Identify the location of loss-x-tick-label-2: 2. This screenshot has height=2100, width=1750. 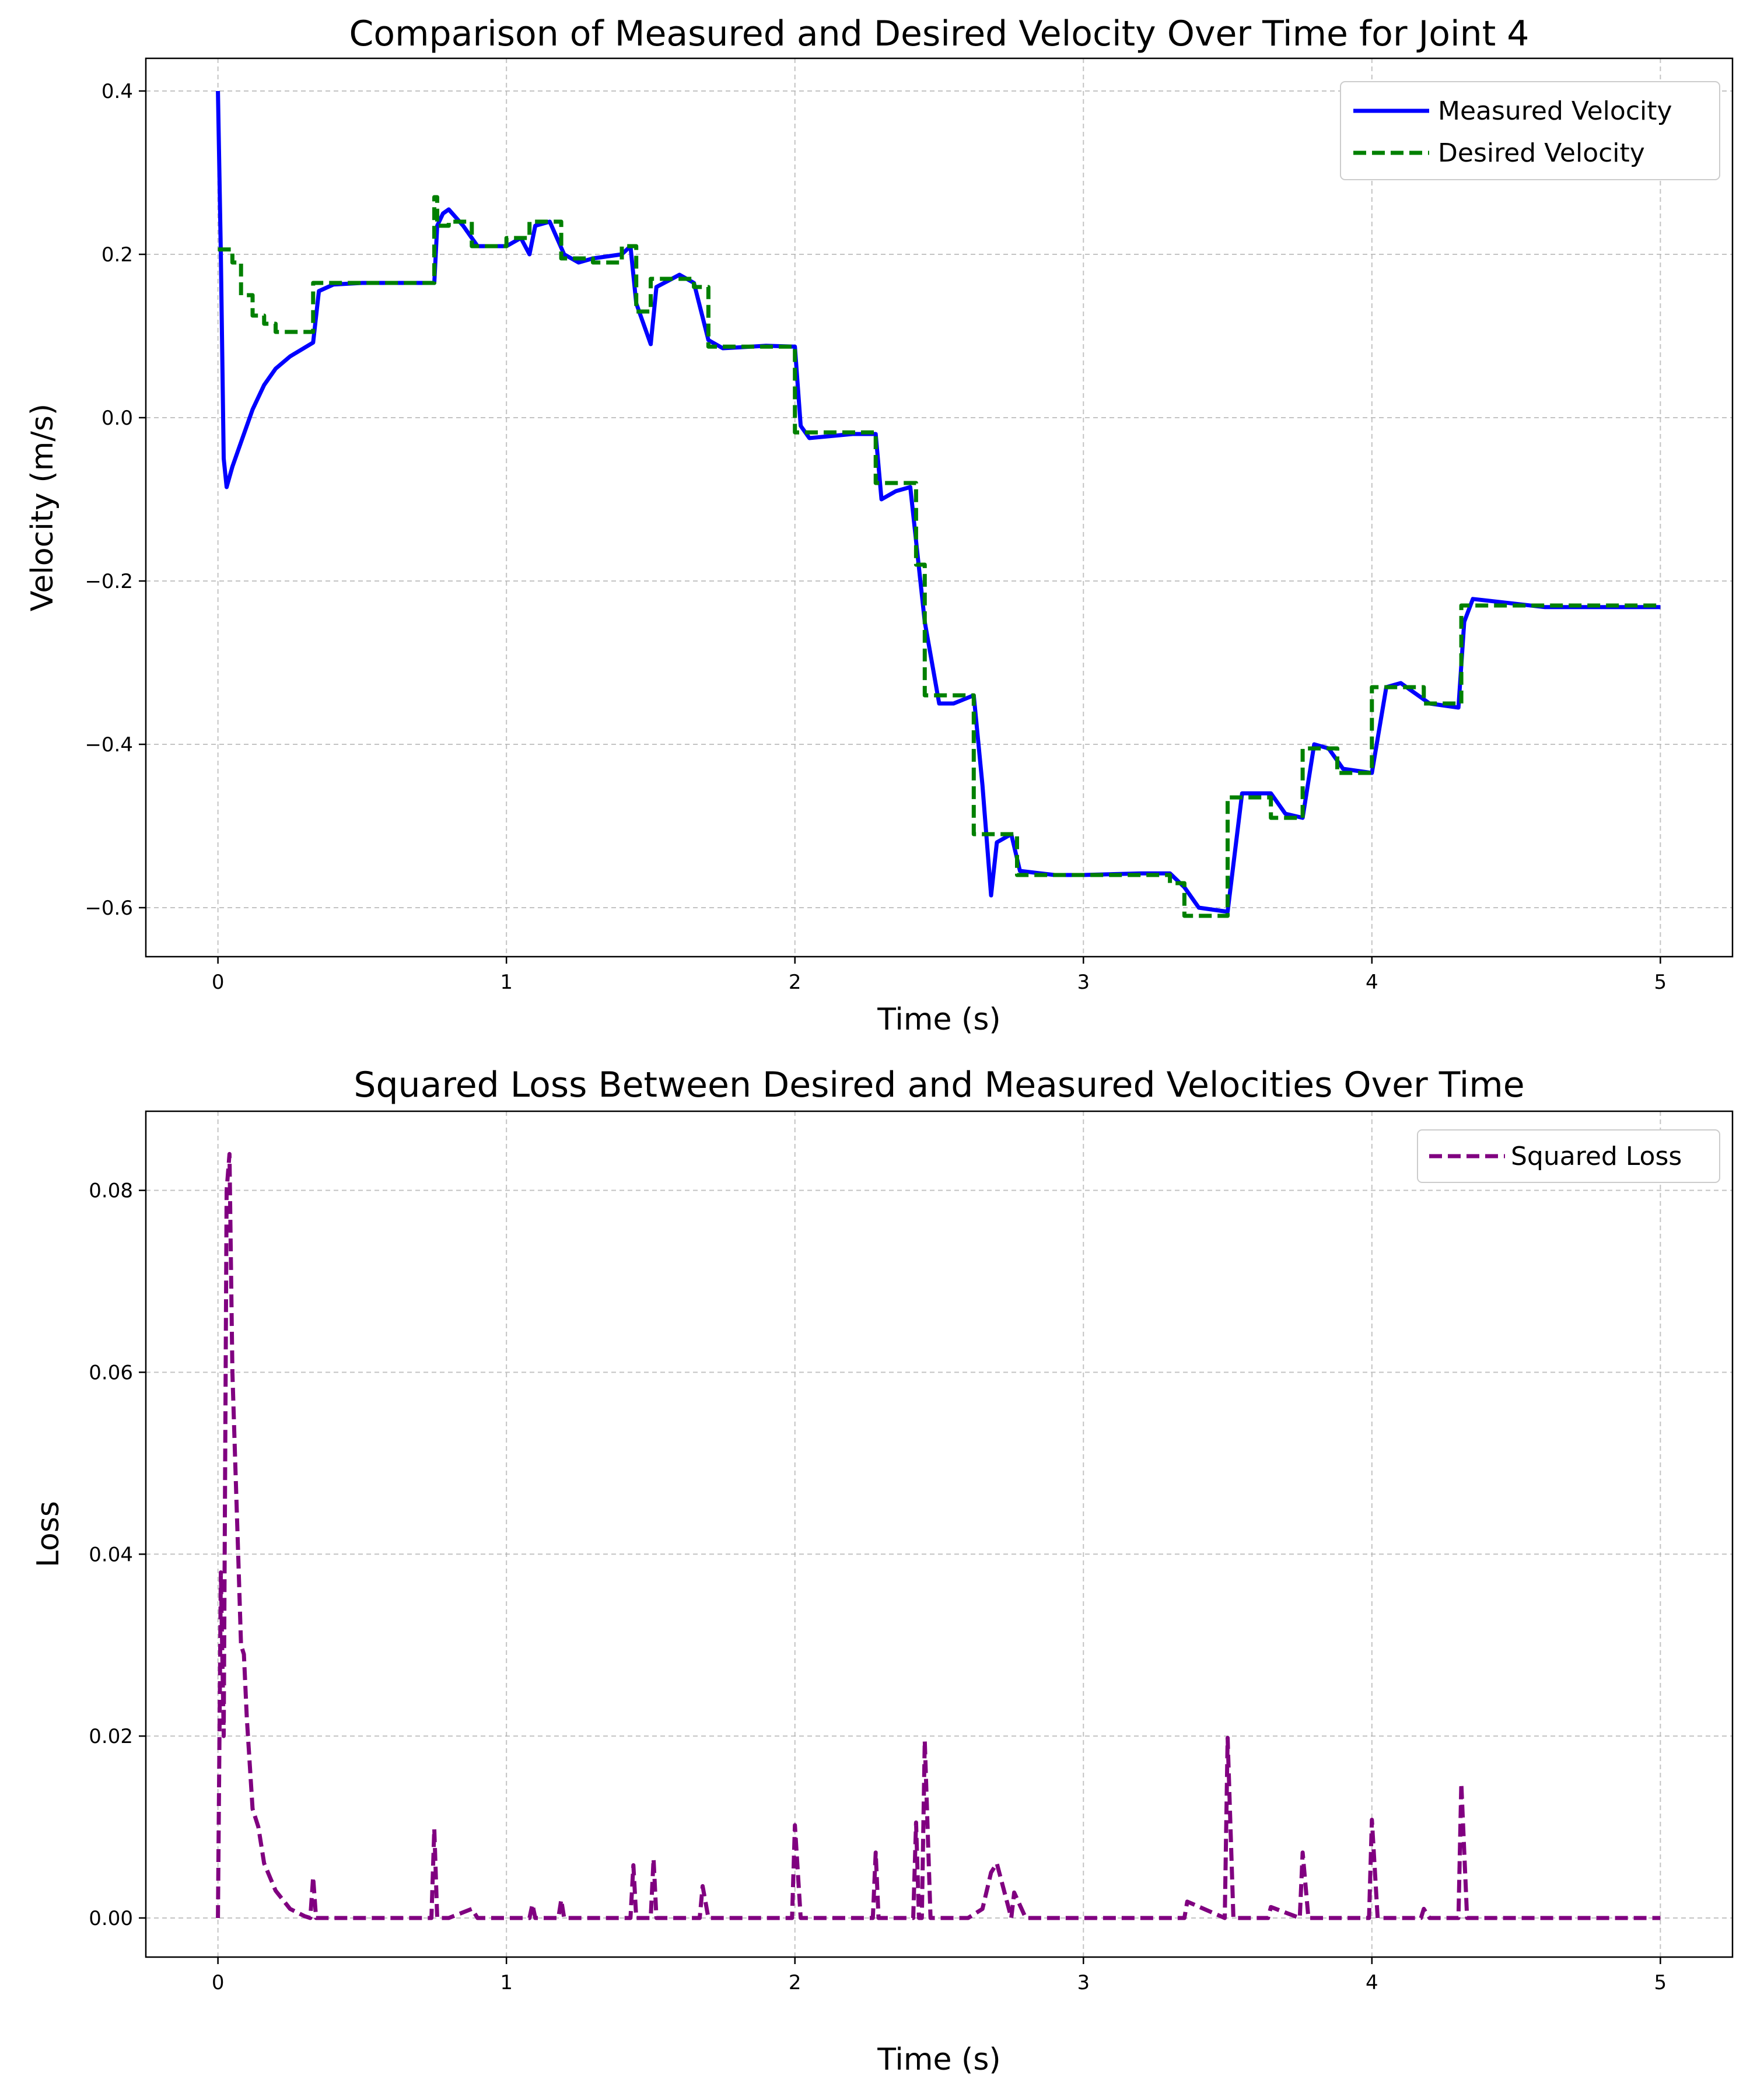
(795, 1982).